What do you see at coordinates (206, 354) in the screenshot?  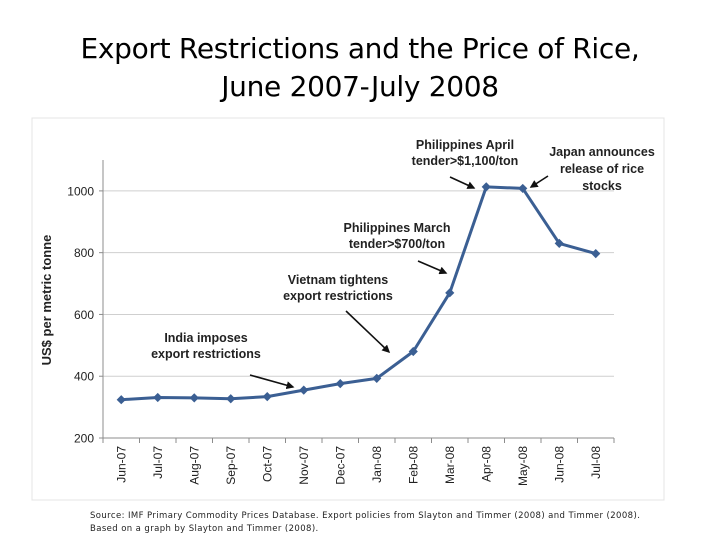 I see `annotation-india-line-2: export restrictions` at bounding box center [206, 354].